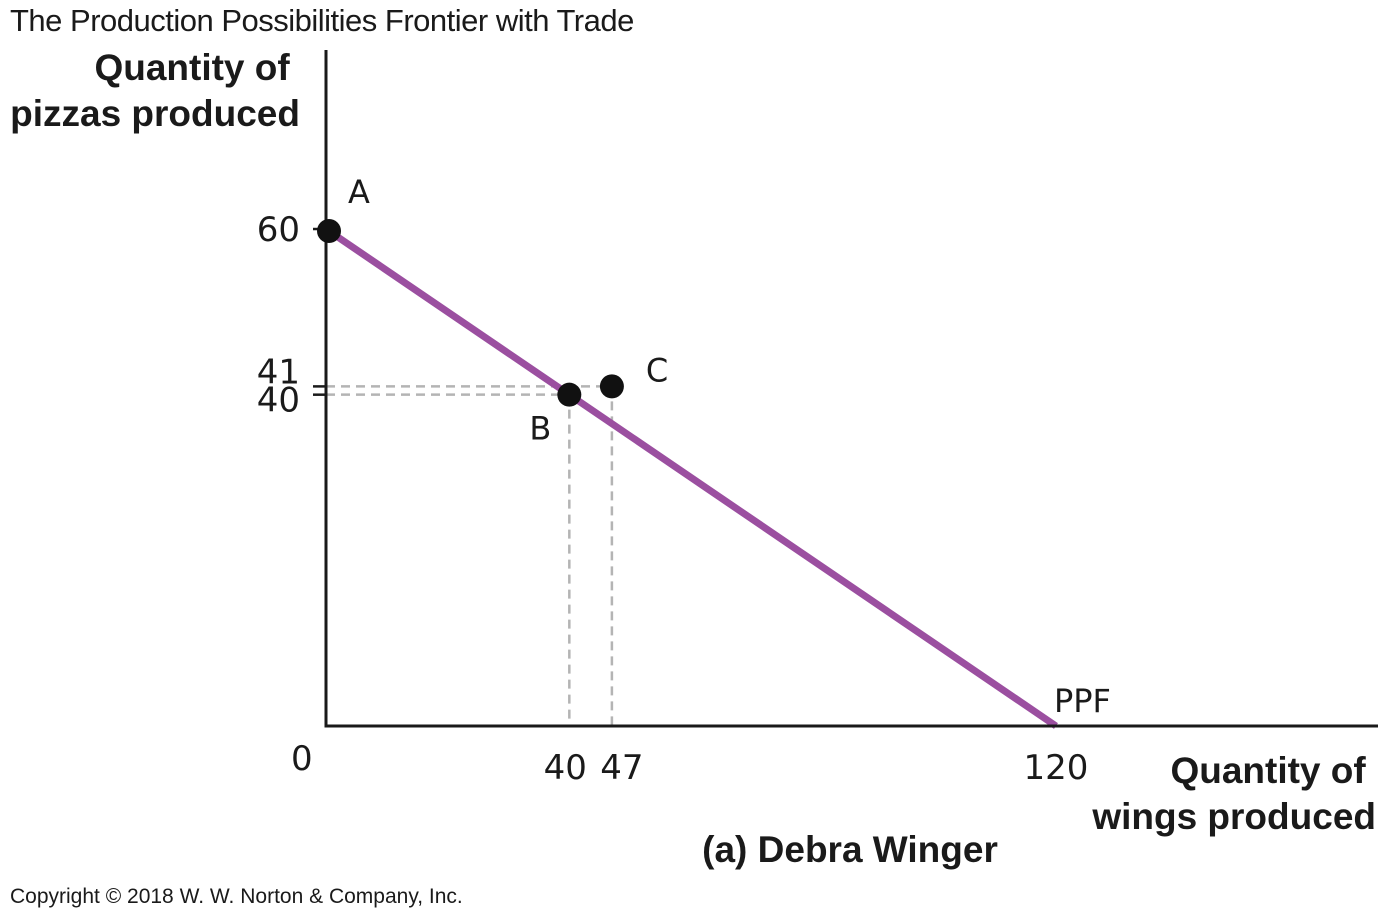  I want to click on y-tick-label-60: 60, so click(278, 230).